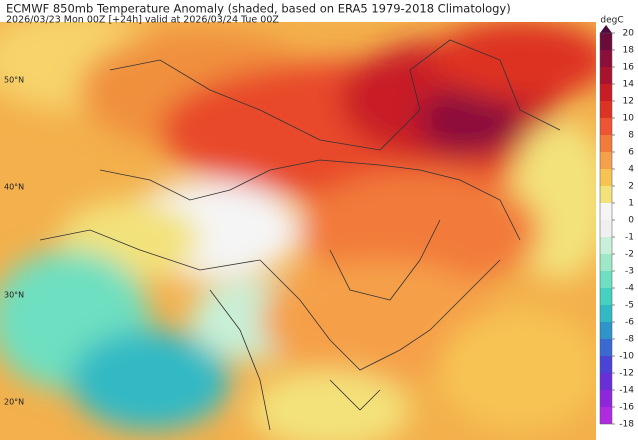  I want to click on colorbar-unit: degC, so click(611, 21).